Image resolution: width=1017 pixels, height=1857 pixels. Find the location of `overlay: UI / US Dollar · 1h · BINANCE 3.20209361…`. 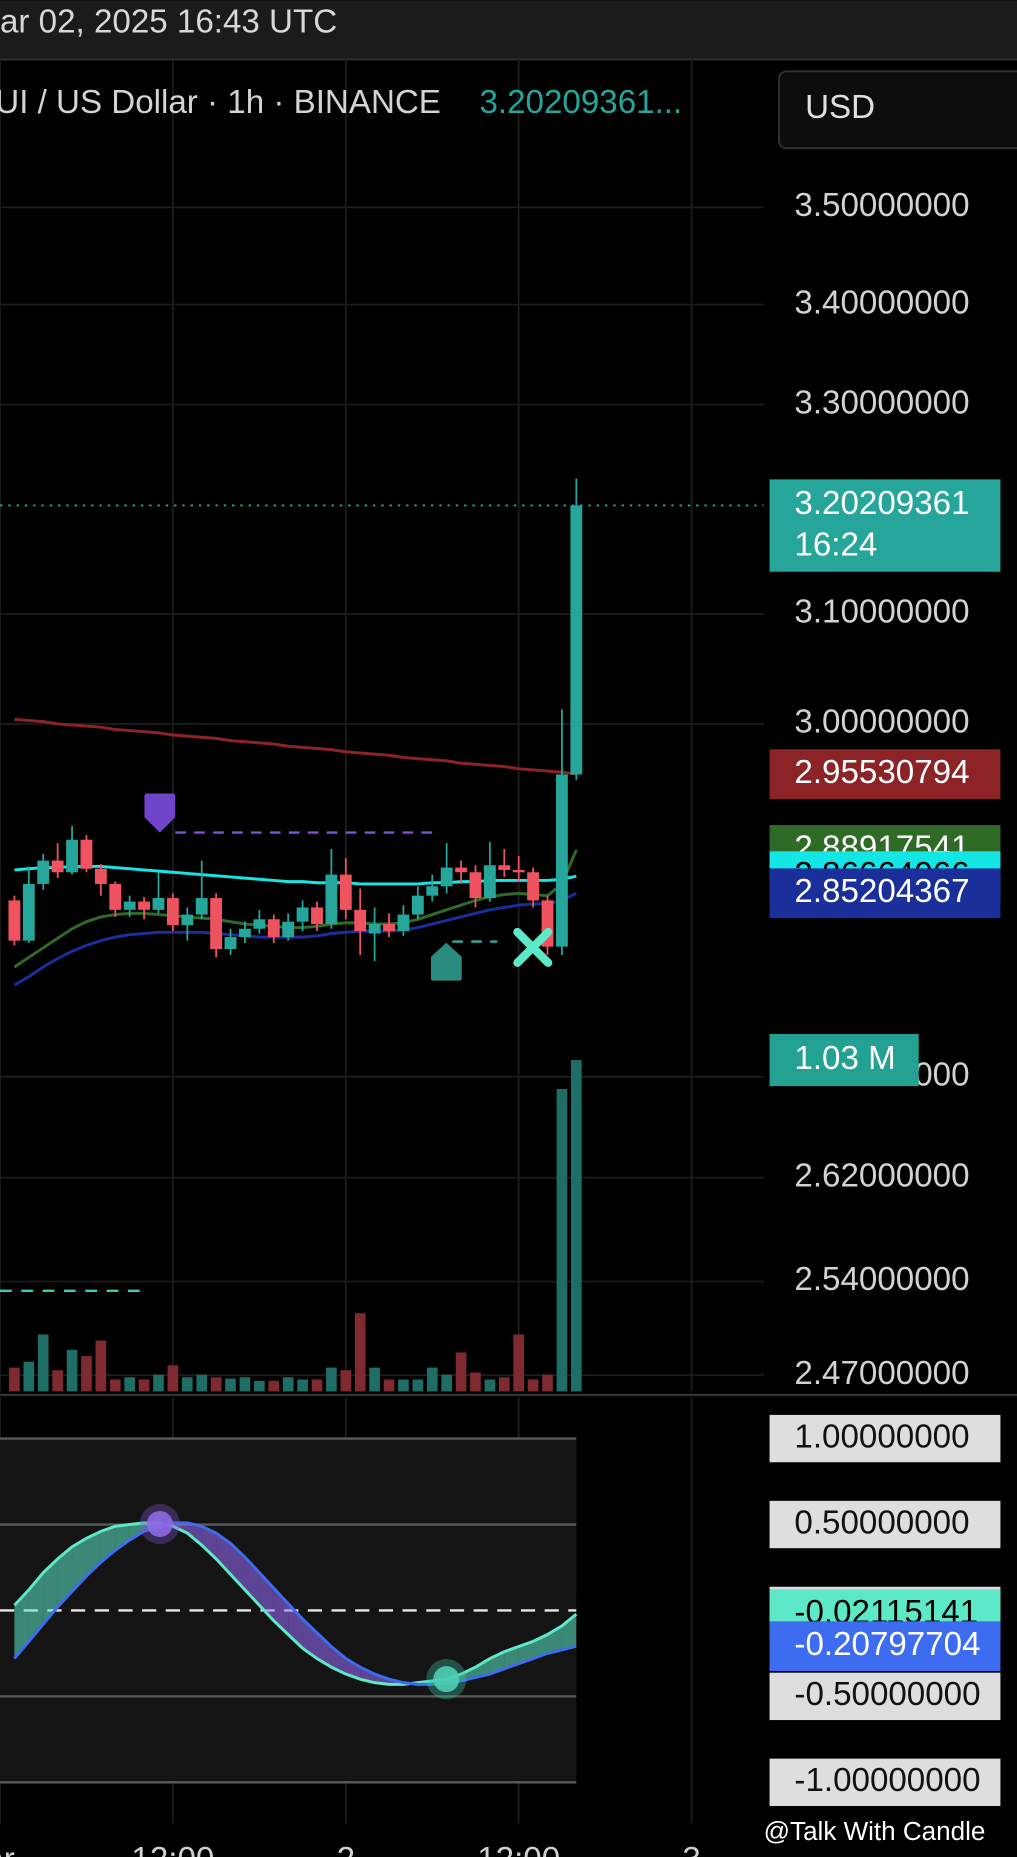

overlay: UI / US Dollar · 1h · BINANCE 3.20209361… is located at coordinates (508, 110).